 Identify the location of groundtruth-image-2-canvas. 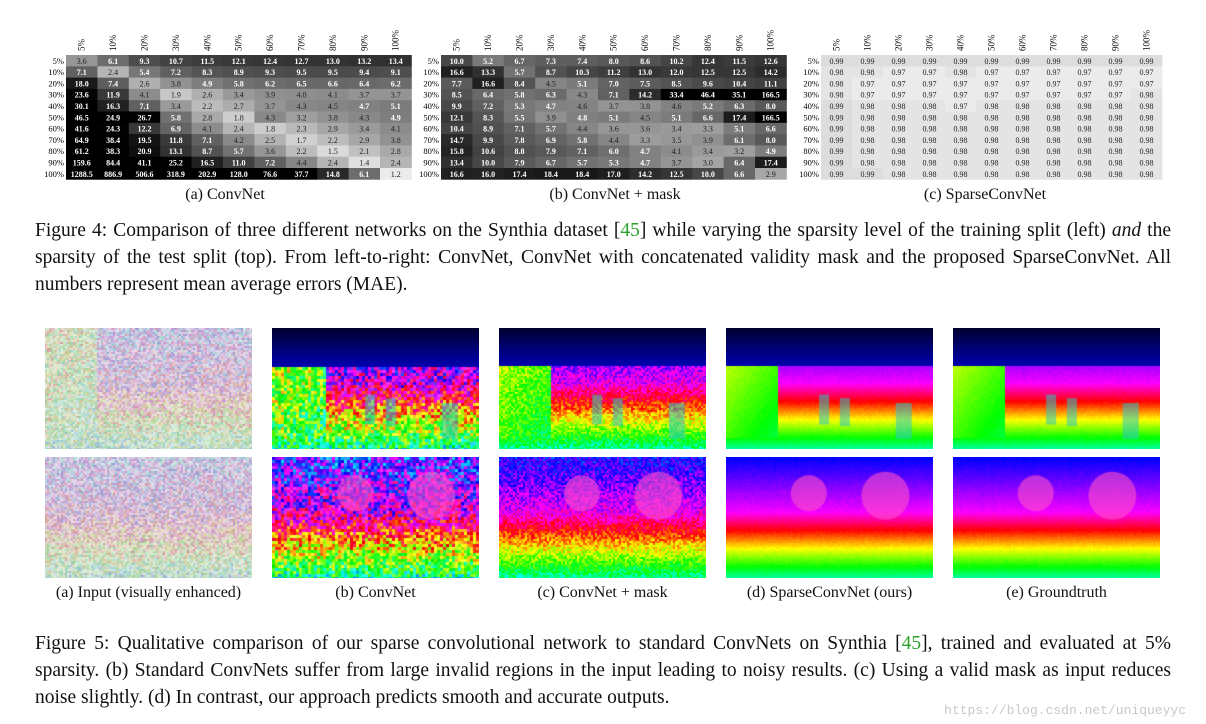
(1056, 517).